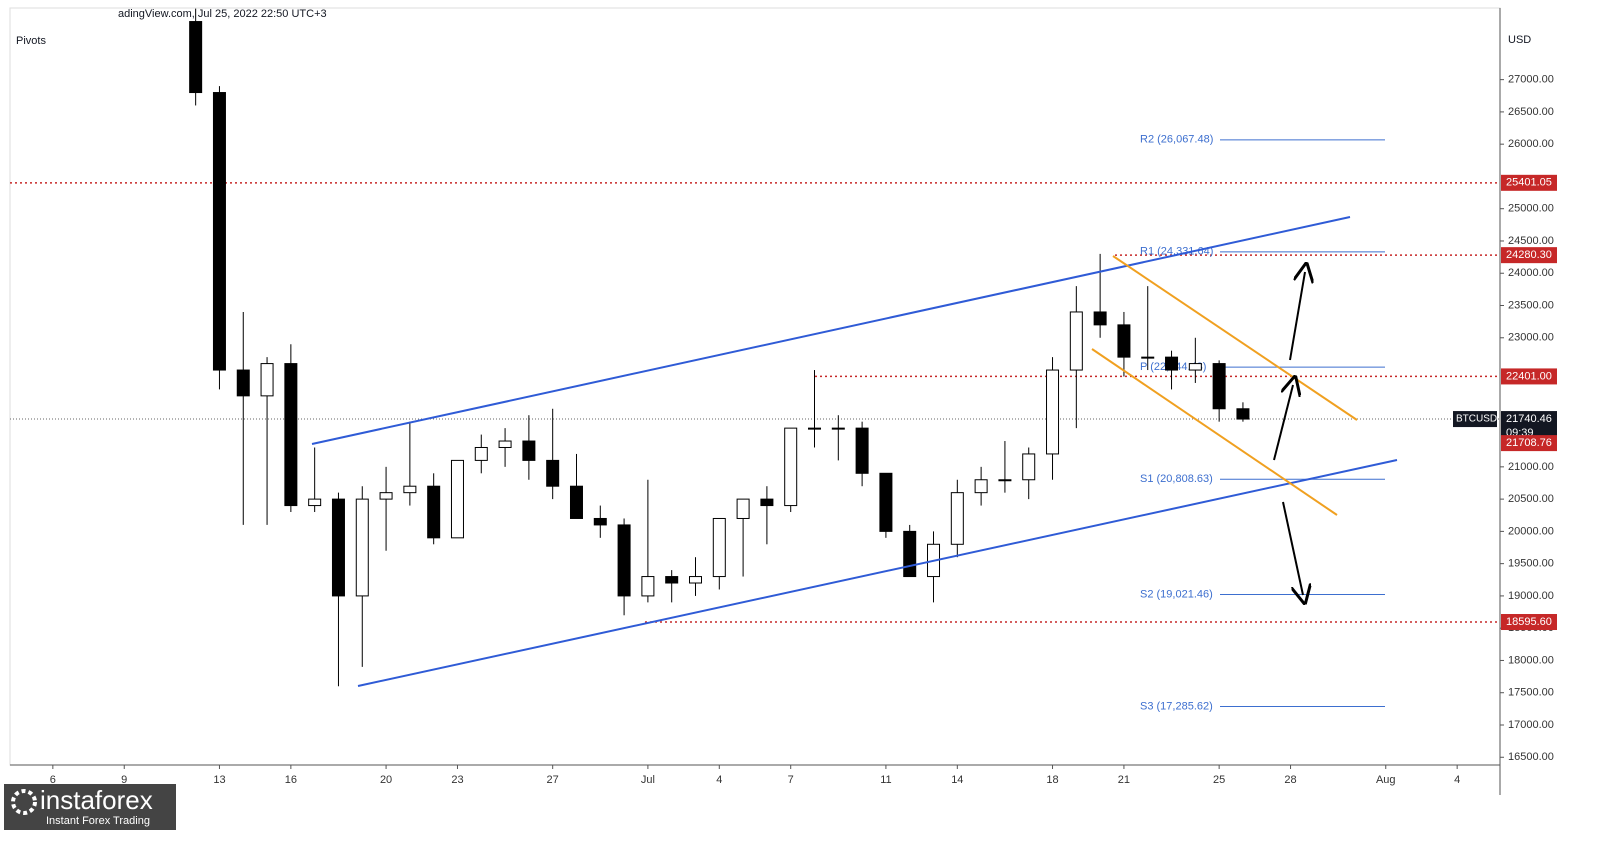 The width and height of the screenshot is (1600, 845). What do you see at coordinates (1235, 338) in the screenshot?
I see `flag-upper` at bounding box center [1235, 338].